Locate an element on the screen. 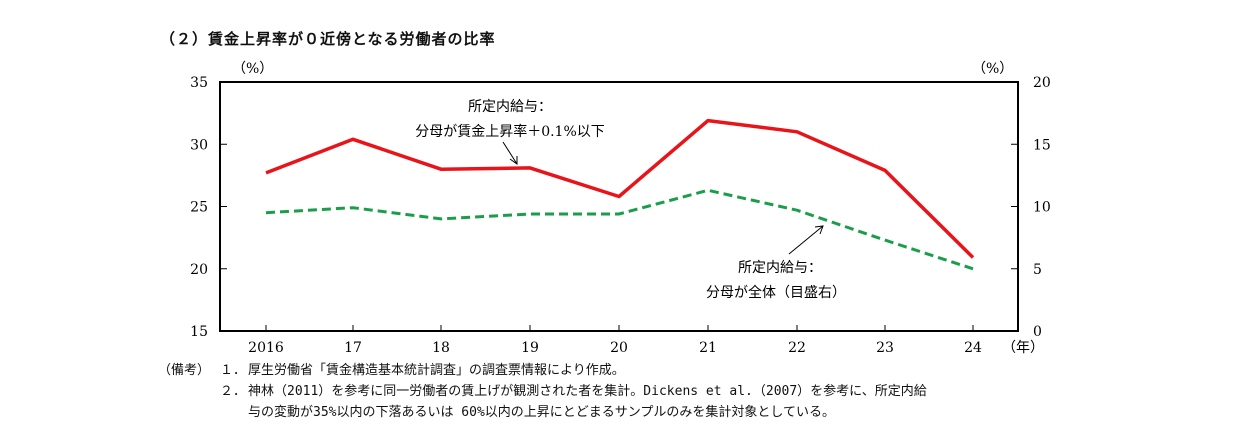  right-axis-unit: （%） is located at coordinates (992, 69).